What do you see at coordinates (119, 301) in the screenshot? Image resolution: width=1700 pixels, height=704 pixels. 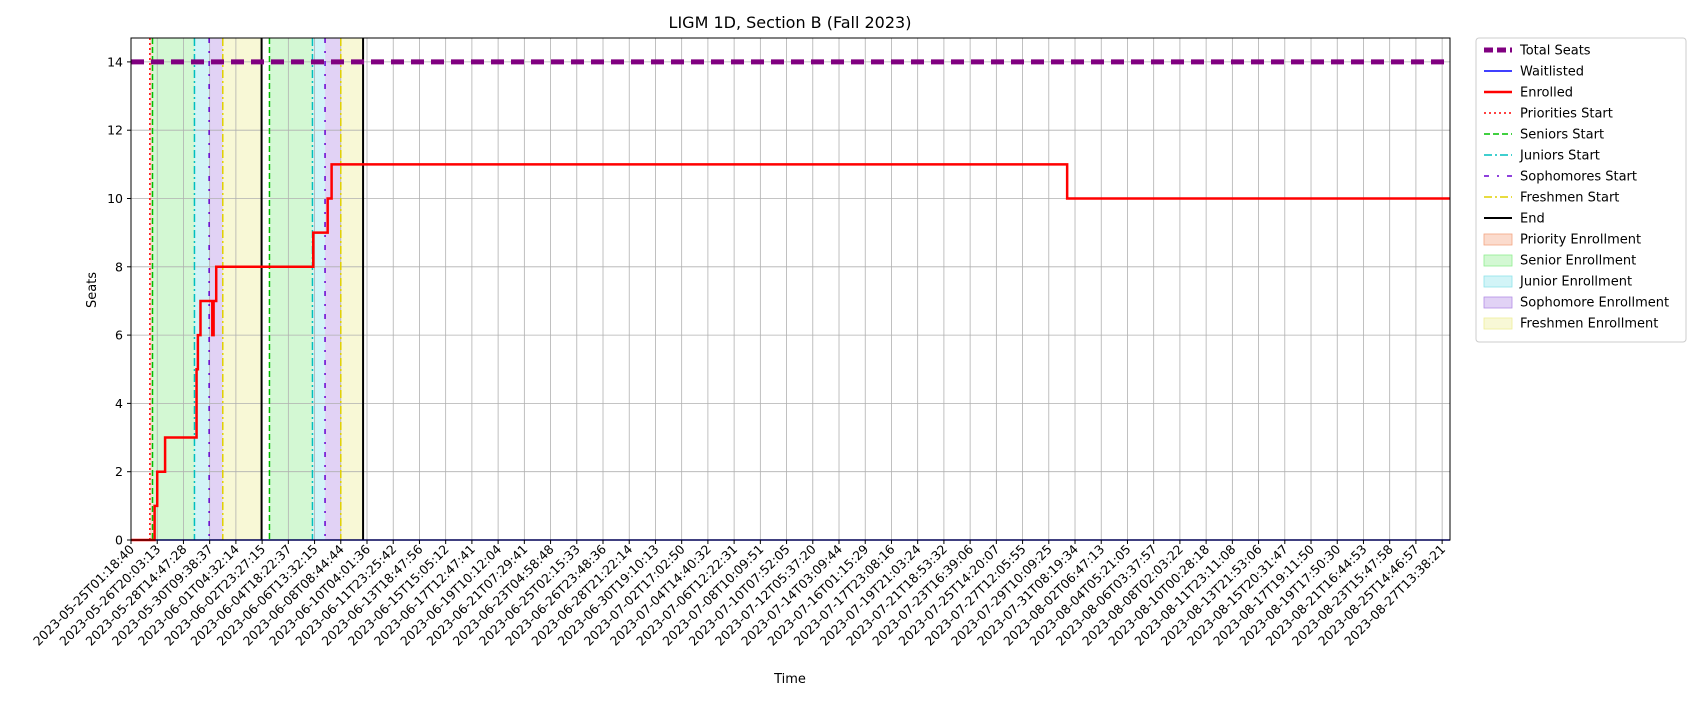 I see `y-axis-ticks: 0 2 4 6 8 10 12 14` at bounding box center [119, 301].